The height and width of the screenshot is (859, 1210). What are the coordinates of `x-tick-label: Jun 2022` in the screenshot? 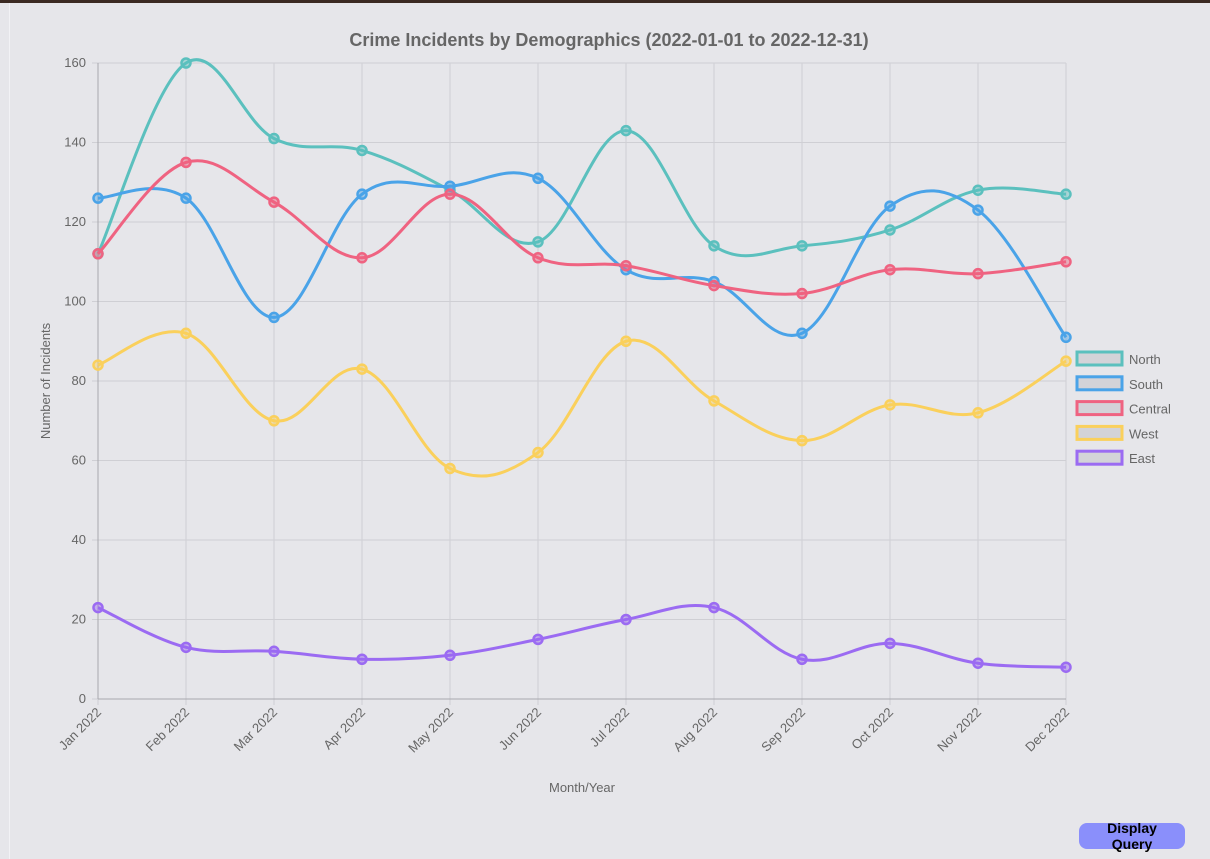 It's located at (520, 729).